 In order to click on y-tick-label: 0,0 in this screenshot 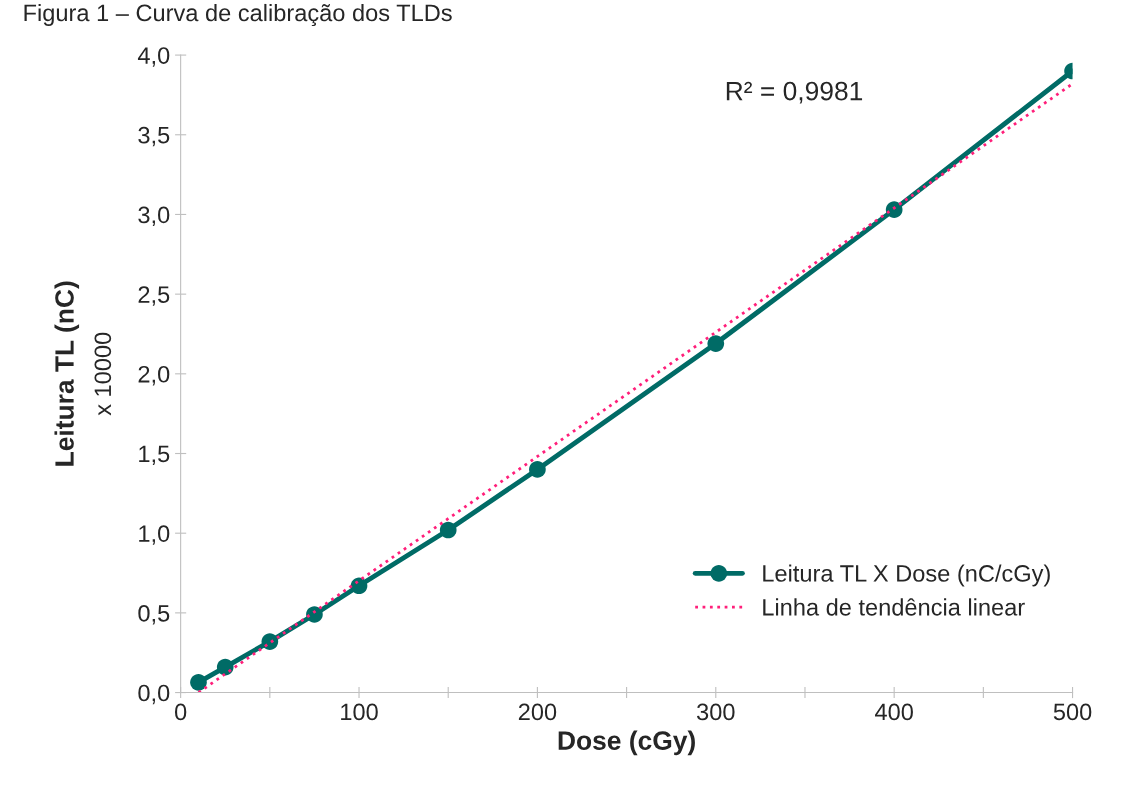, I will do `click(154, 694)`.